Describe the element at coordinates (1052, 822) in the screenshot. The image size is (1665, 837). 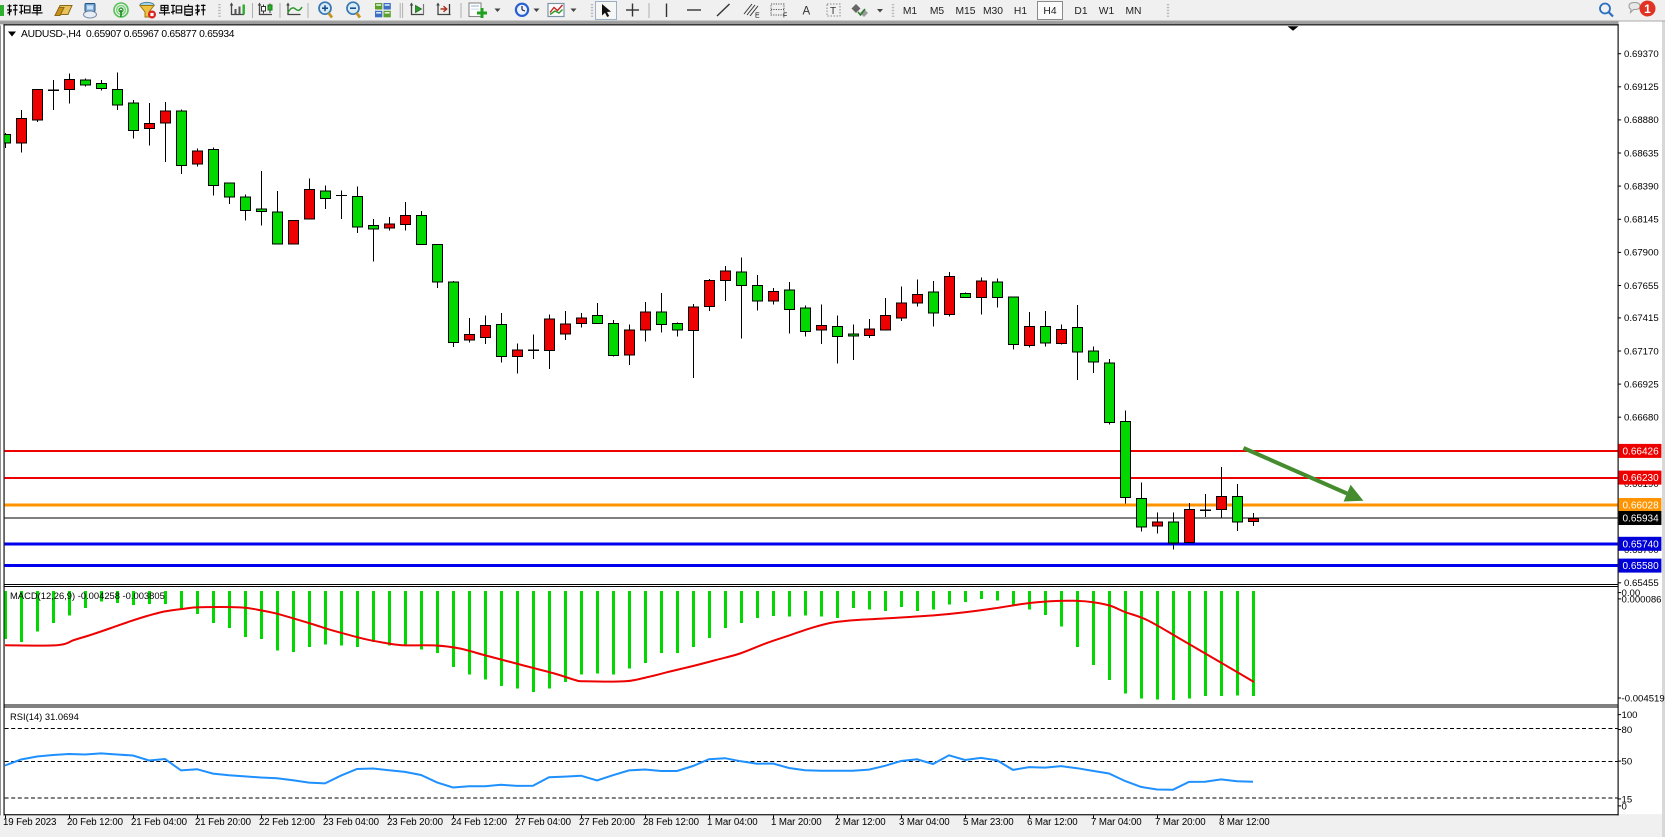
I see `svg-text: 6 Mar 12:00` at that location.